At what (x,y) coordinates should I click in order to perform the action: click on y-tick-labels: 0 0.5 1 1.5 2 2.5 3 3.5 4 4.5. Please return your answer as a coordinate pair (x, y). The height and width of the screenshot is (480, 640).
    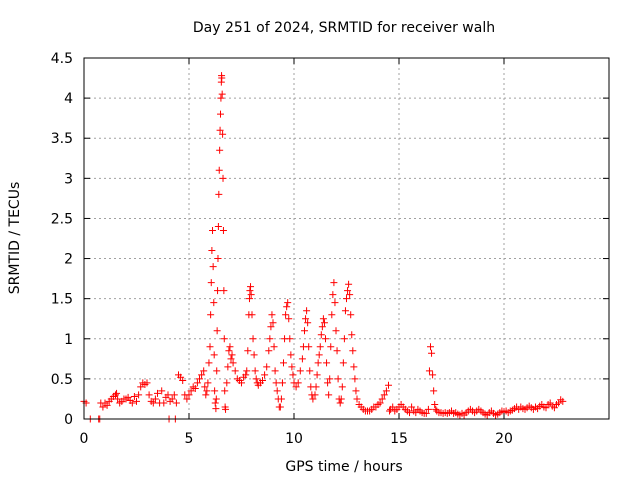
    Looking at the image, I should click on (62, 239).